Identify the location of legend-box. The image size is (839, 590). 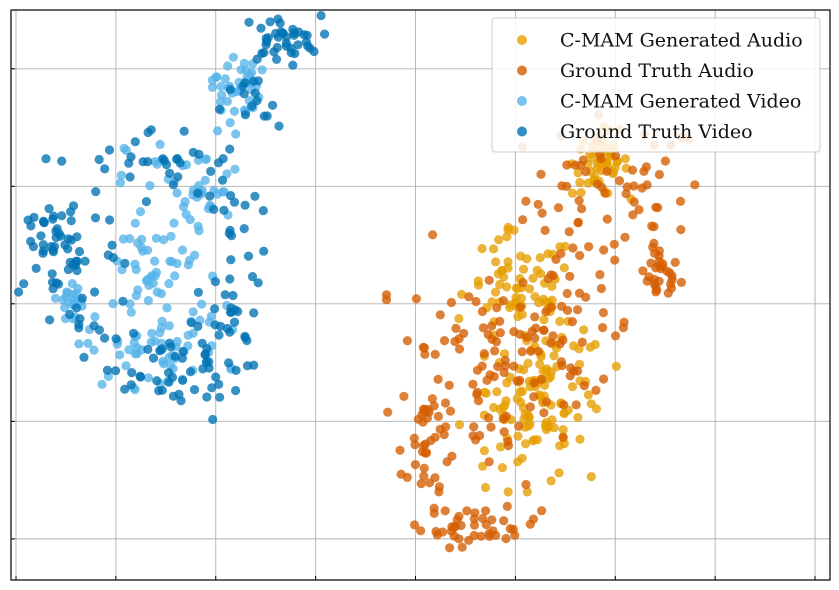
(656, 85).